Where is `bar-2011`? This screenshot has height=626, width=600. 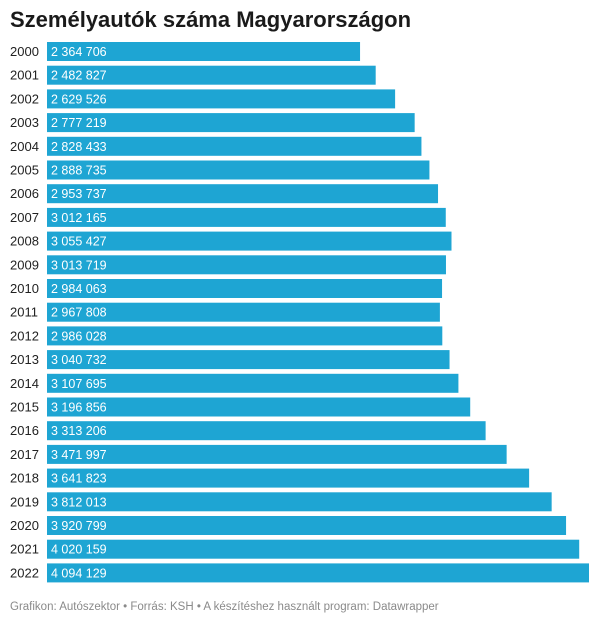 bar-2011 is located at coordinates (243, 312).